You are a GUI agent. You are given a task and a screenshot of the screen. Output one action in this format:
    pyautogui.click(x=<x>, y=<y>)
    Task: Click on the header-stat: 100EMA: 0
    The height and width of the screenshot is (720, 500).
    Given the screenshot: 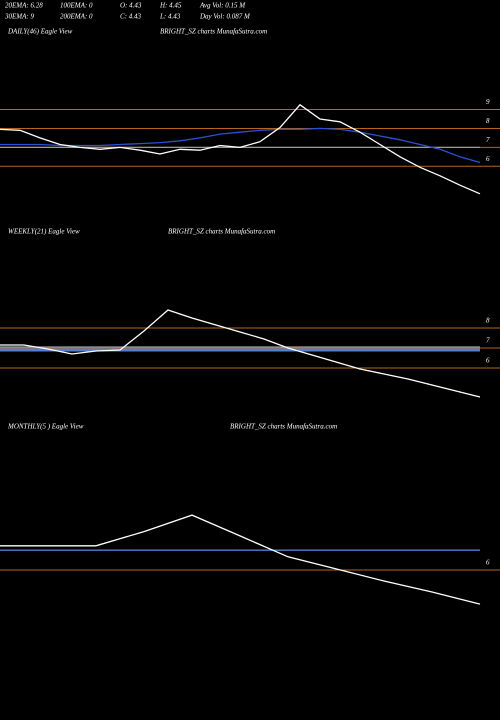 What is the action you would take?
    pyautogui.click(x=76, y=6)
    